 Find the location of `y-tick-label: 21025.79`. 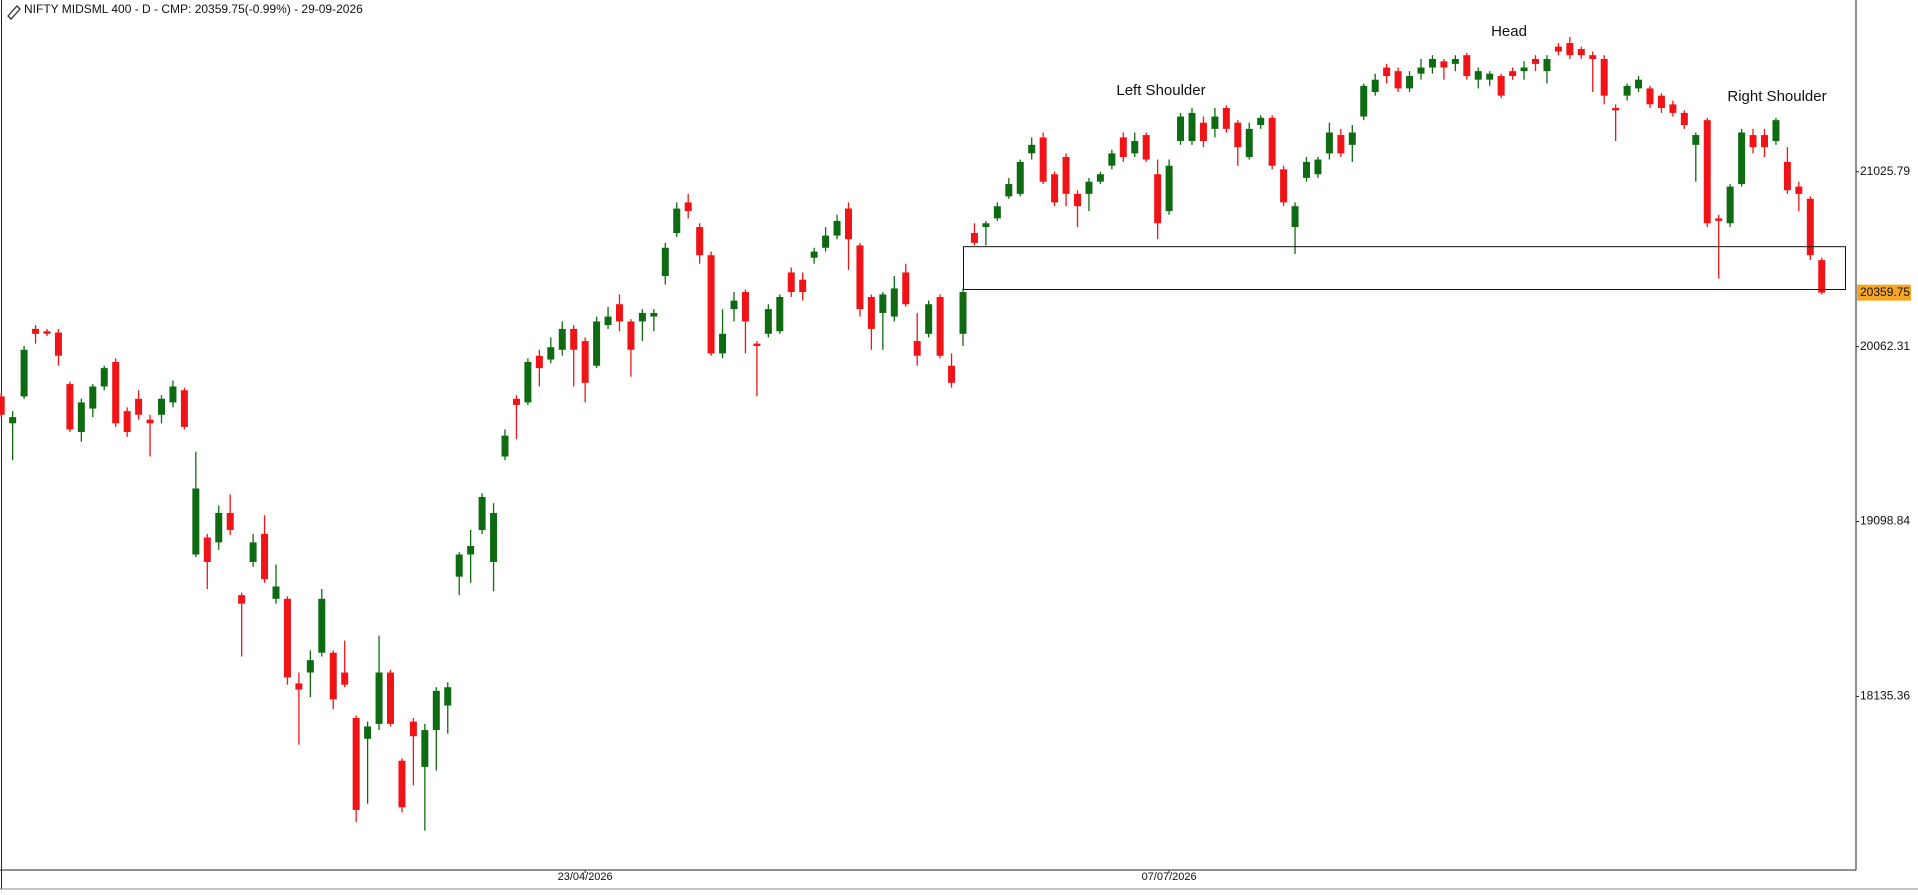

y-tick-label: 21025.79 is located at coordinates (1885, 171).